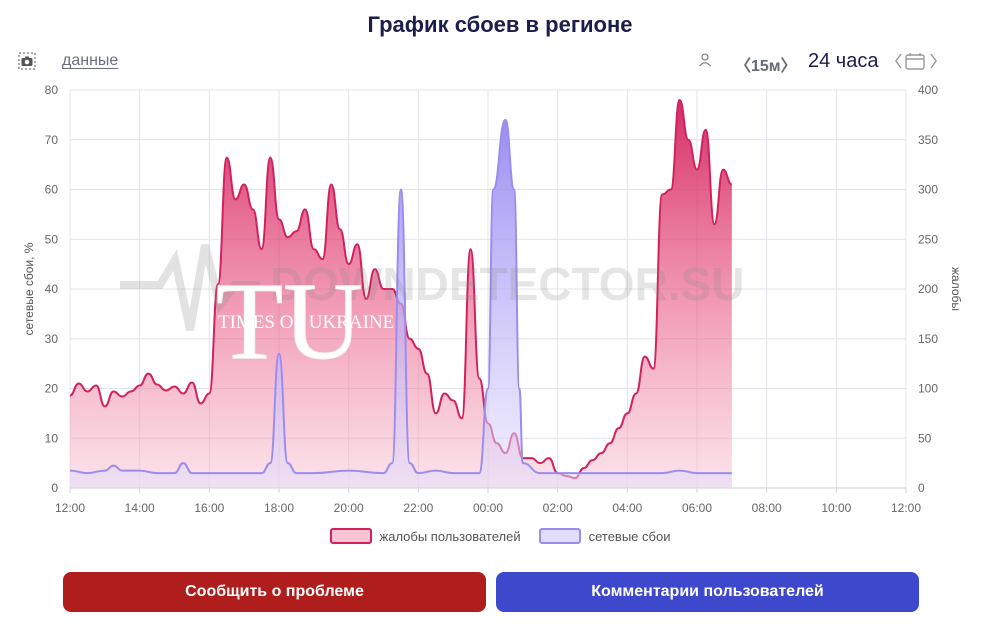 This screenshot has width=1000, height=638. What do you see at coordinates (925, 438) in the screenshot?
I see `y-right-tick-label: 50` at bounding box center [925, 438].